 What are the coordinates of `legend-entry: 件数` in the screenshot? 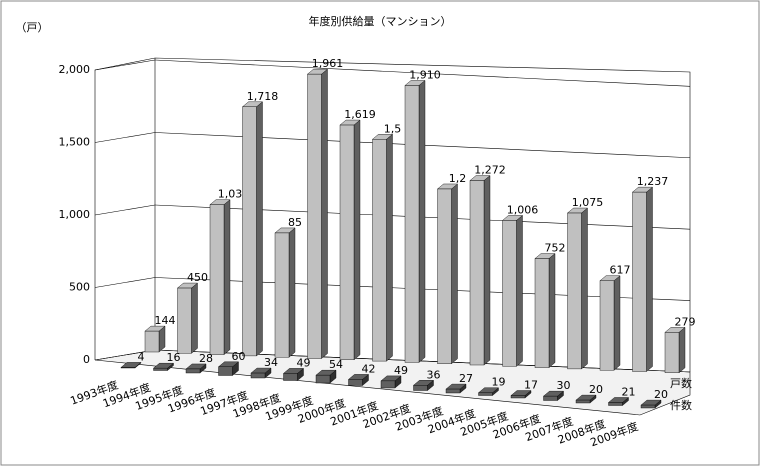 It's located at (681, 405).